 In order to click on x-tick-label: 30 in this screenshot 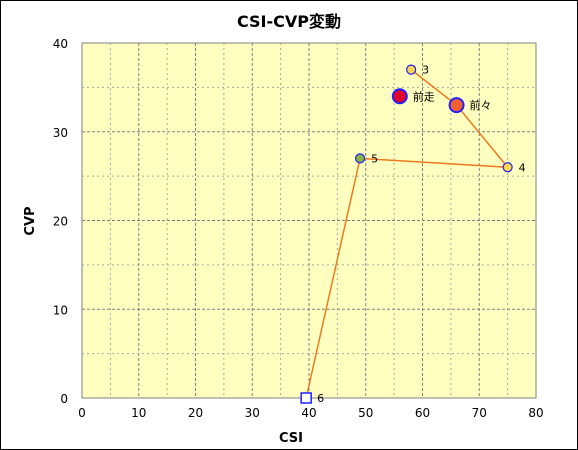, I will do `click(252, 413)`.